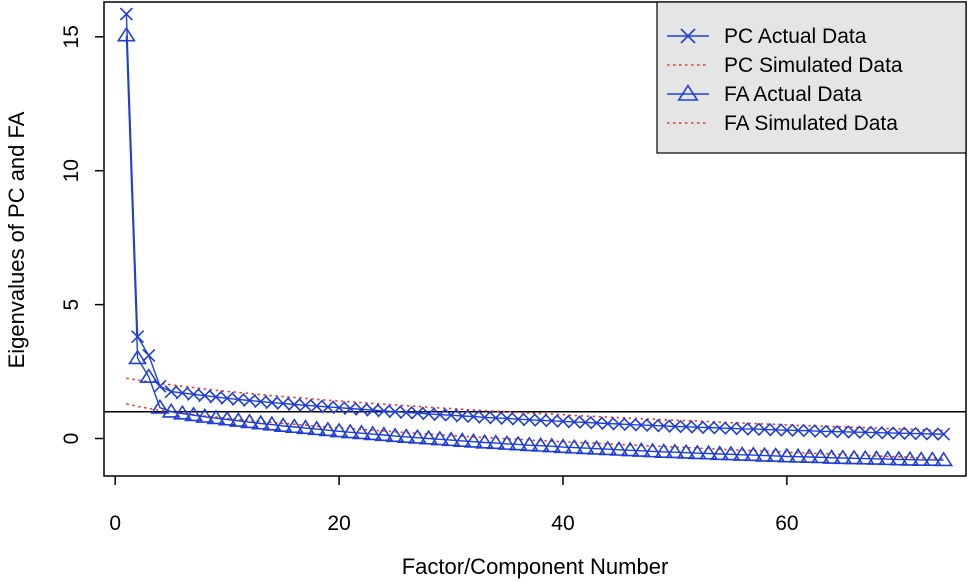  What do you see at coordinates (71, 170) in the screenshot?
I see `y-tick-label: 10` at bounding box center [71, 170].